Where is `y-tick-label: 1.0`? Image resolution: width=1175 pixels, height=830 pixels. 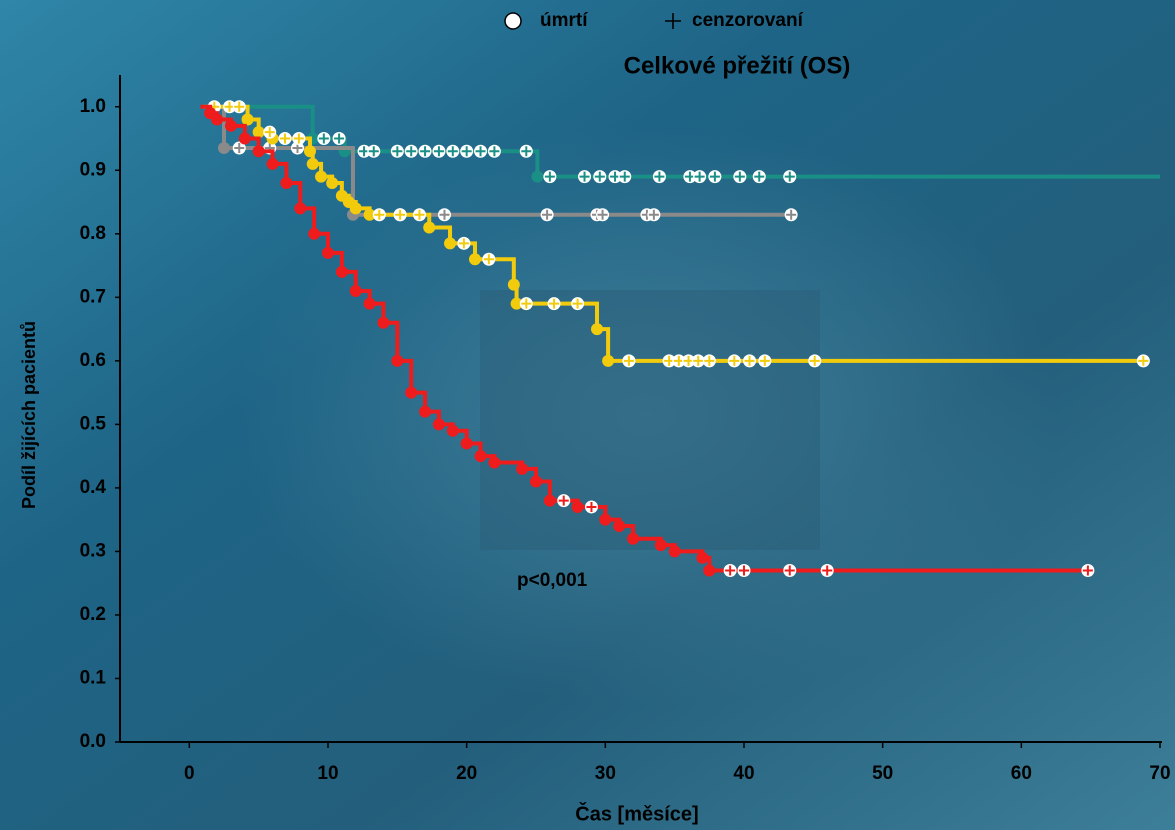 y-tick-label: 1.0 is located at coordinates (93, 106).